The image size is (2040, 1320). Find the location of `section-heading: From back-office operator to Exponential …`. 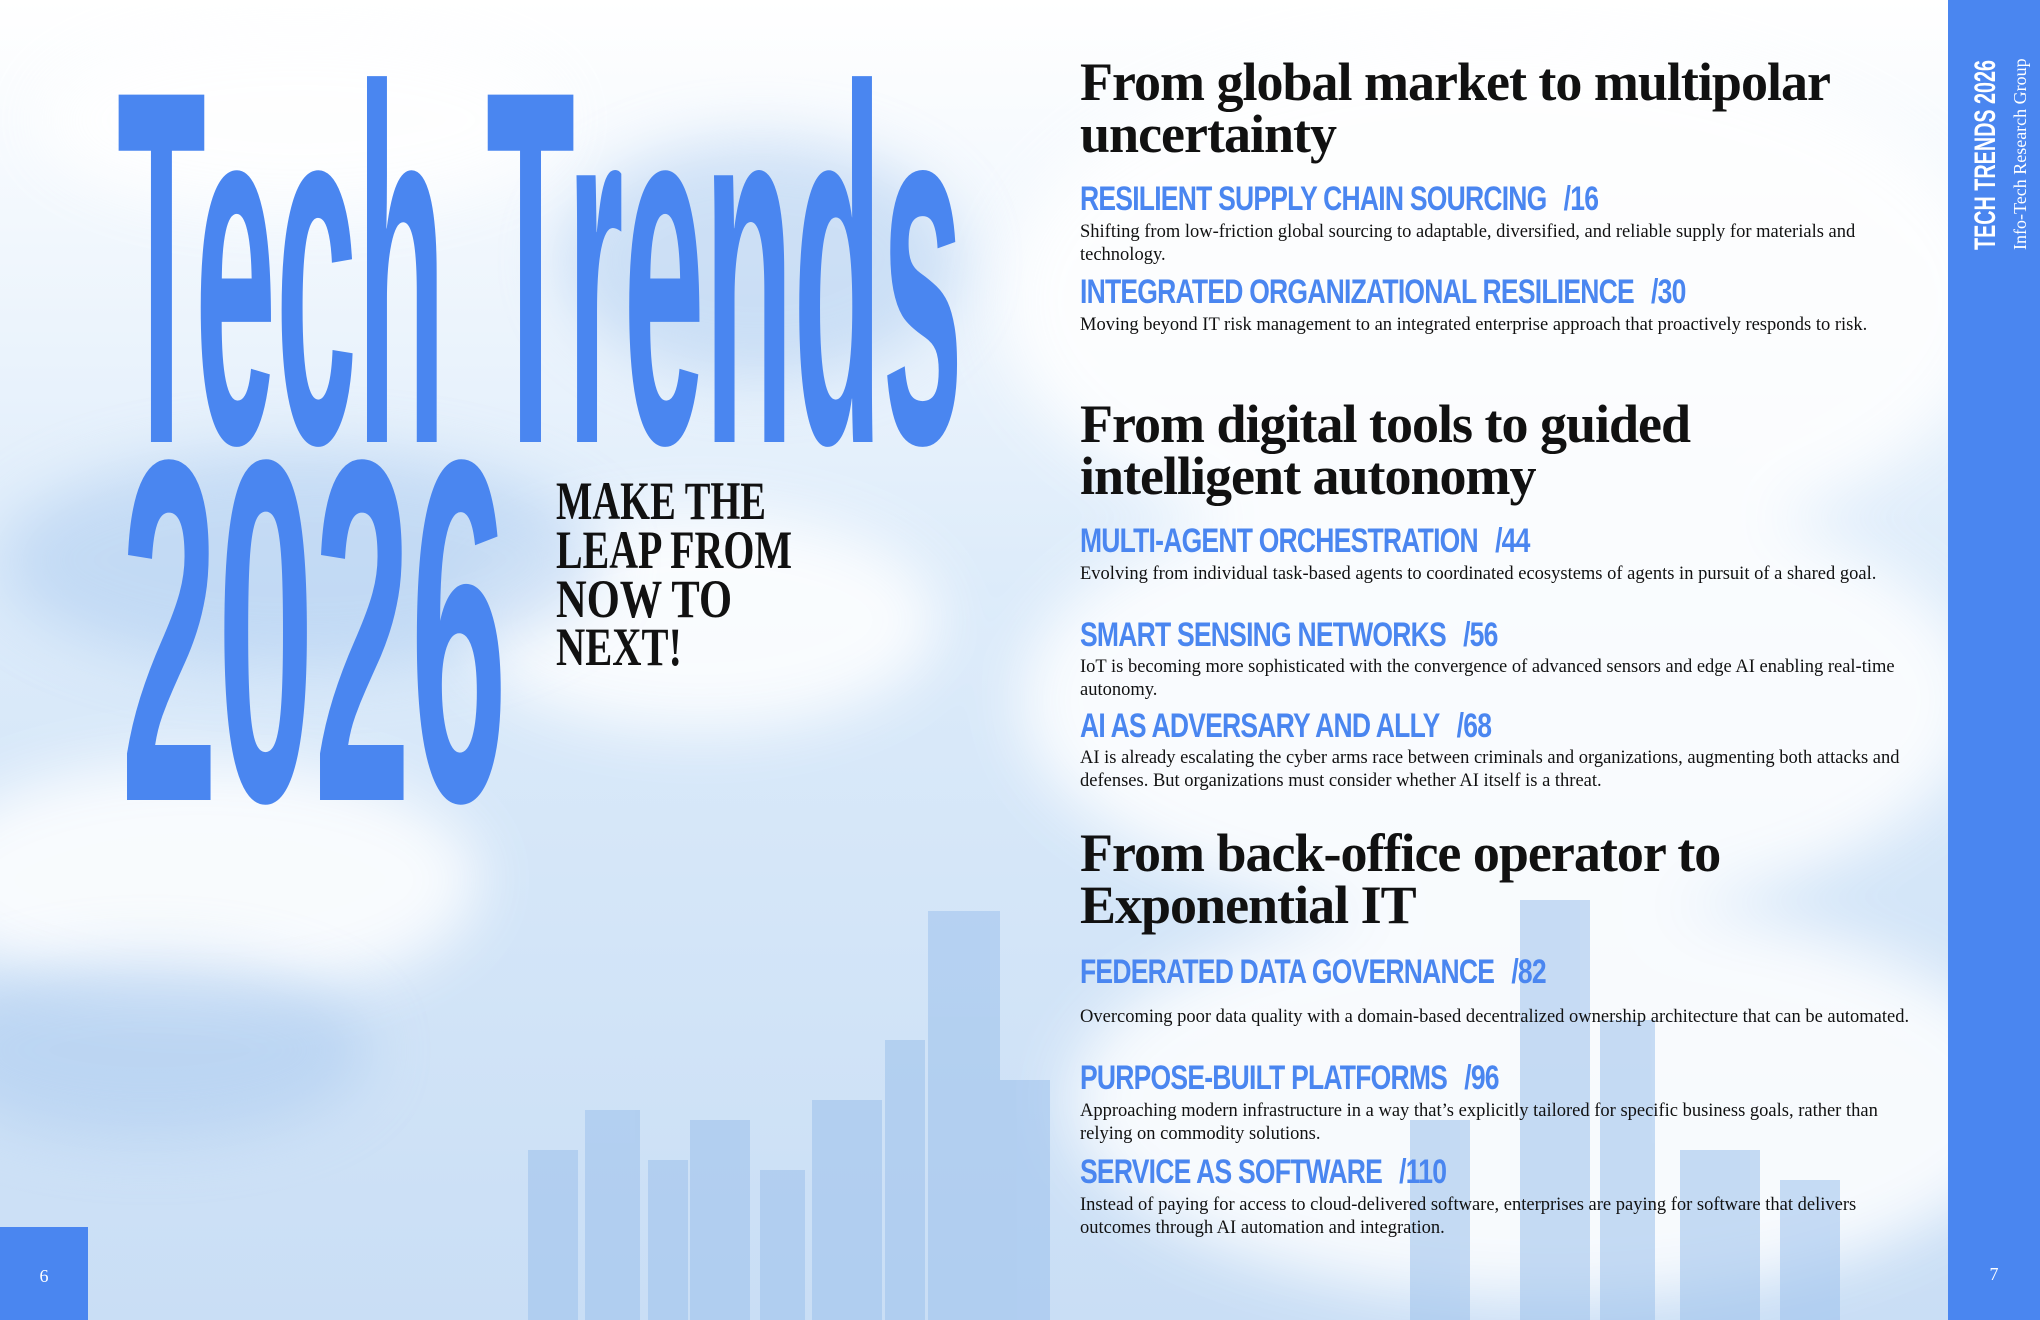

section-heading: From back-office operator to Exponential … is located at coordinates (1510, 879).